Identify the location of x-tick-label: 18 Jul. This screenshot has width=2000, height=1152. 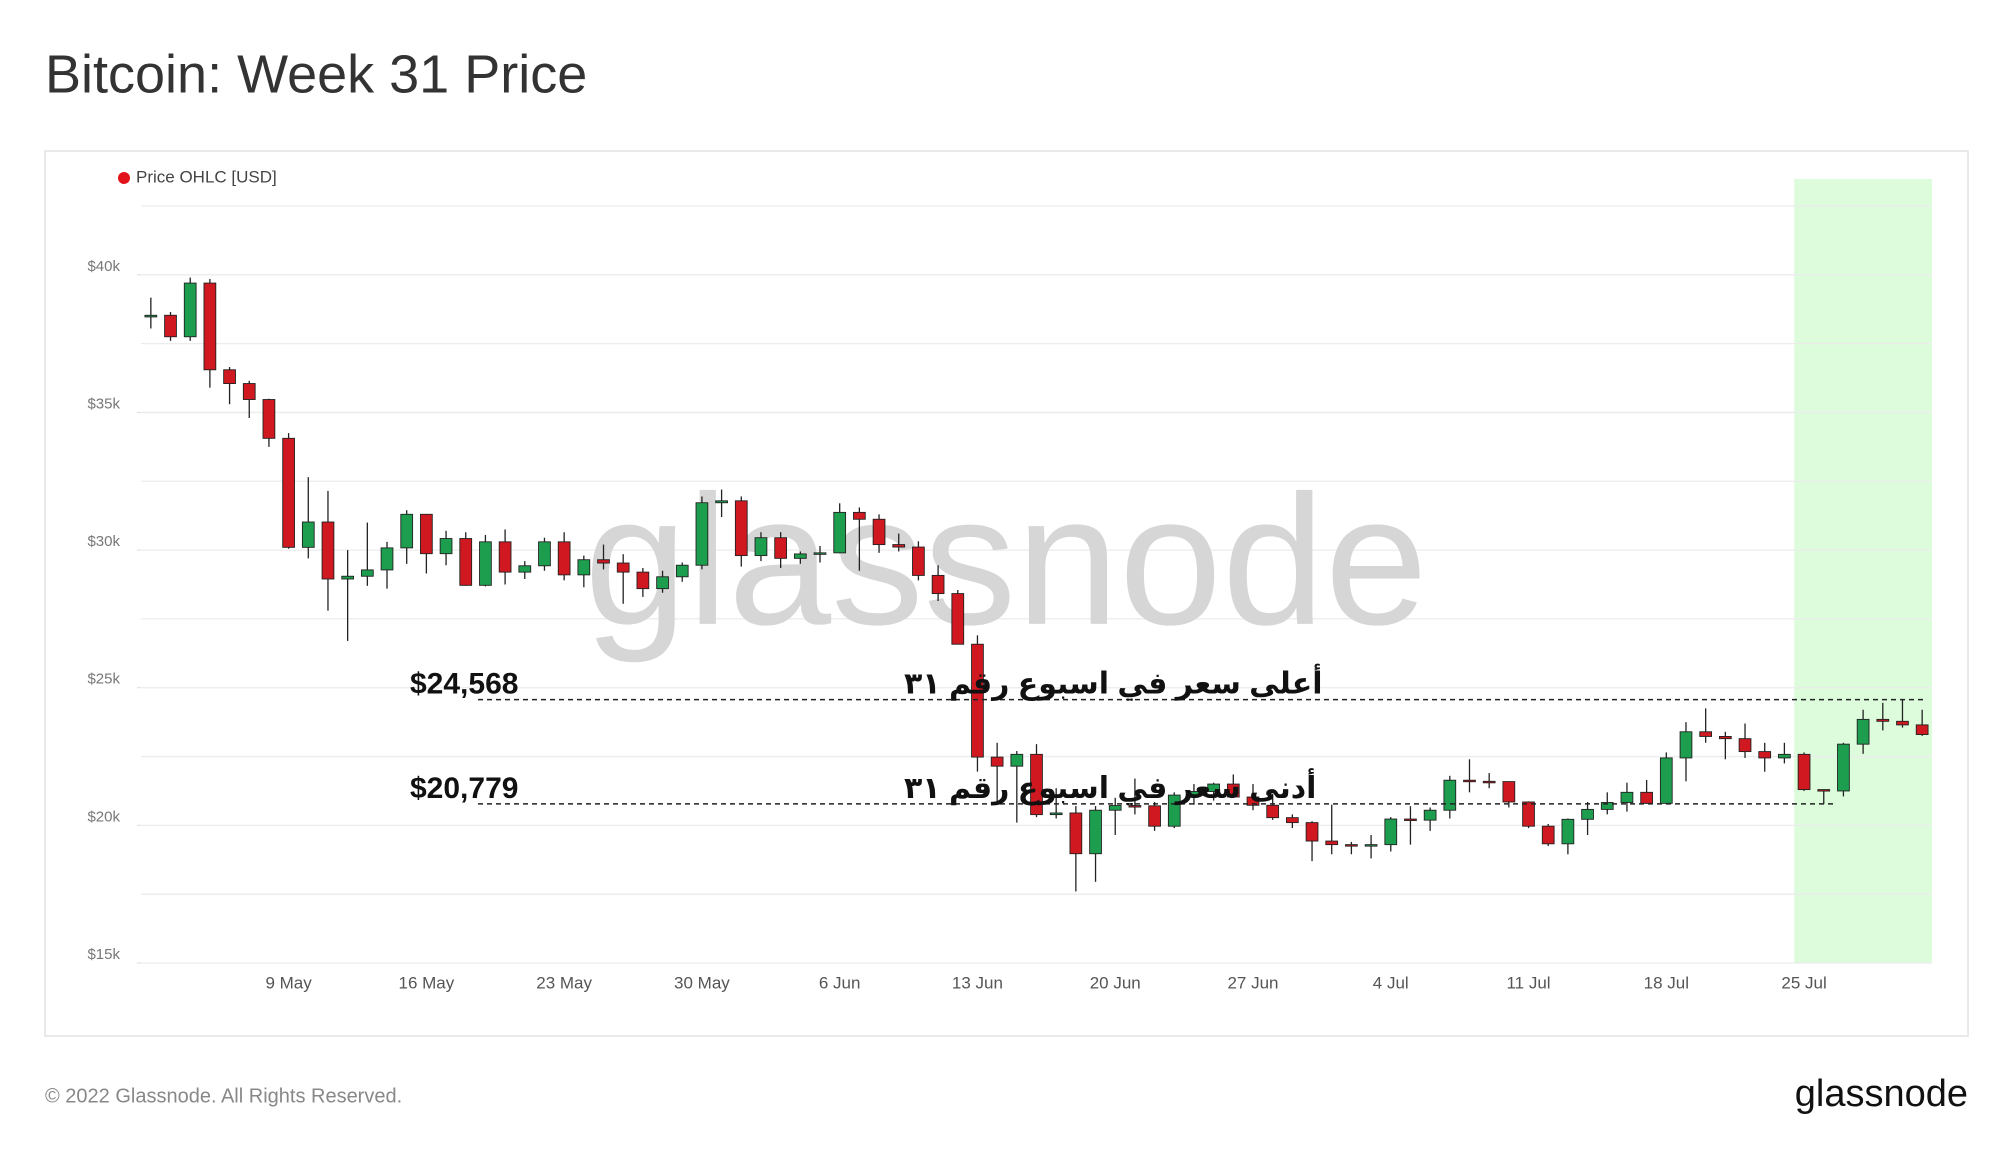
(1666, 982).